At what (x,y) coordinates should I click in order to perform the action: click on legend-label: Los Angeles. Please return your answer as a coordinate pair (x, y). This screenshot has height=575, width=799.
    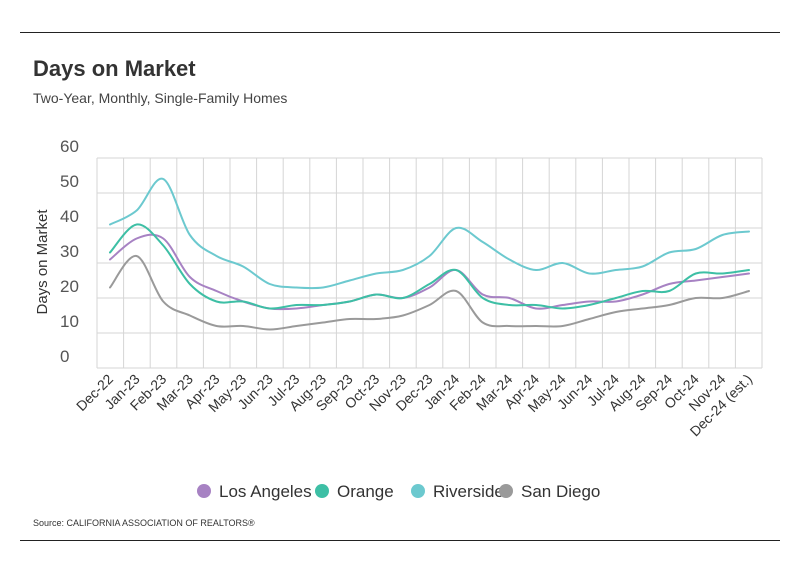
    Looking at the image, I should click on (265, 491).